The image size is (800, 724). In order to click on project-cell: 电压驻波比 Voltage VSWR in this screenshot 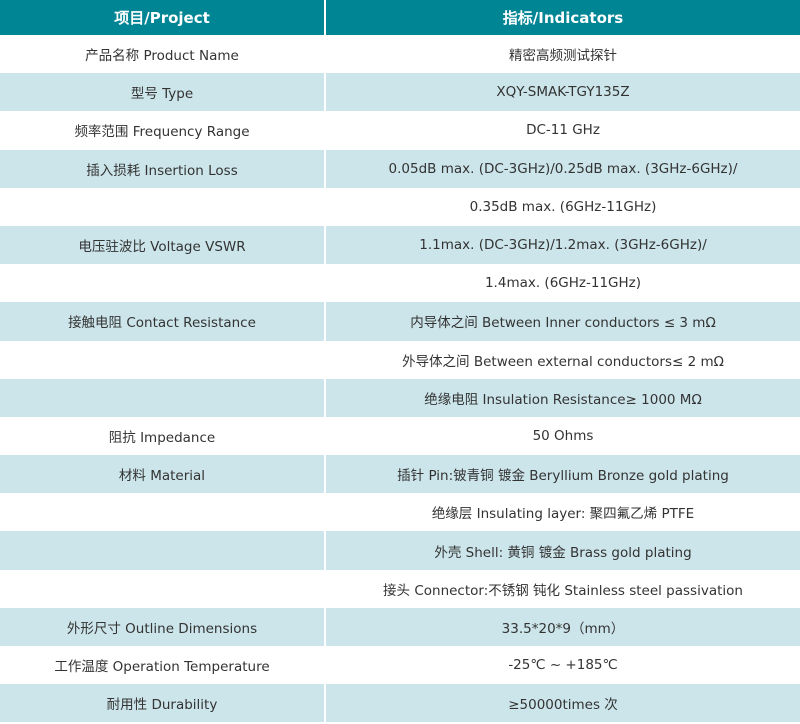, I will do `click(162, 245)`.